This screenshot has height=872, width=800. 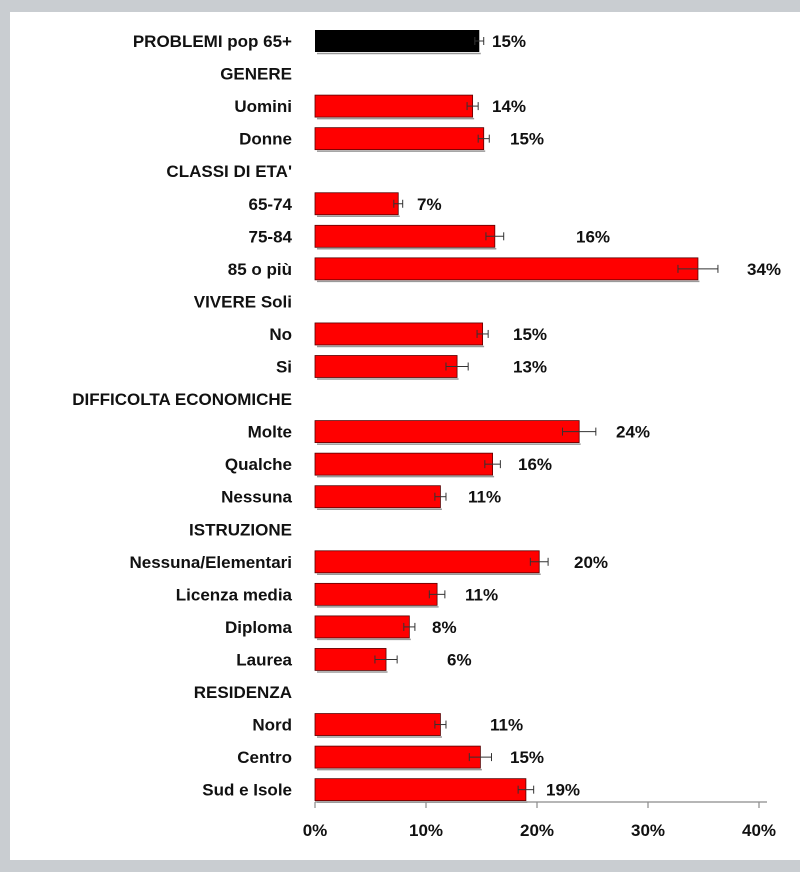 I want to click on category-label: 75-84, so click(x=271, y=236).